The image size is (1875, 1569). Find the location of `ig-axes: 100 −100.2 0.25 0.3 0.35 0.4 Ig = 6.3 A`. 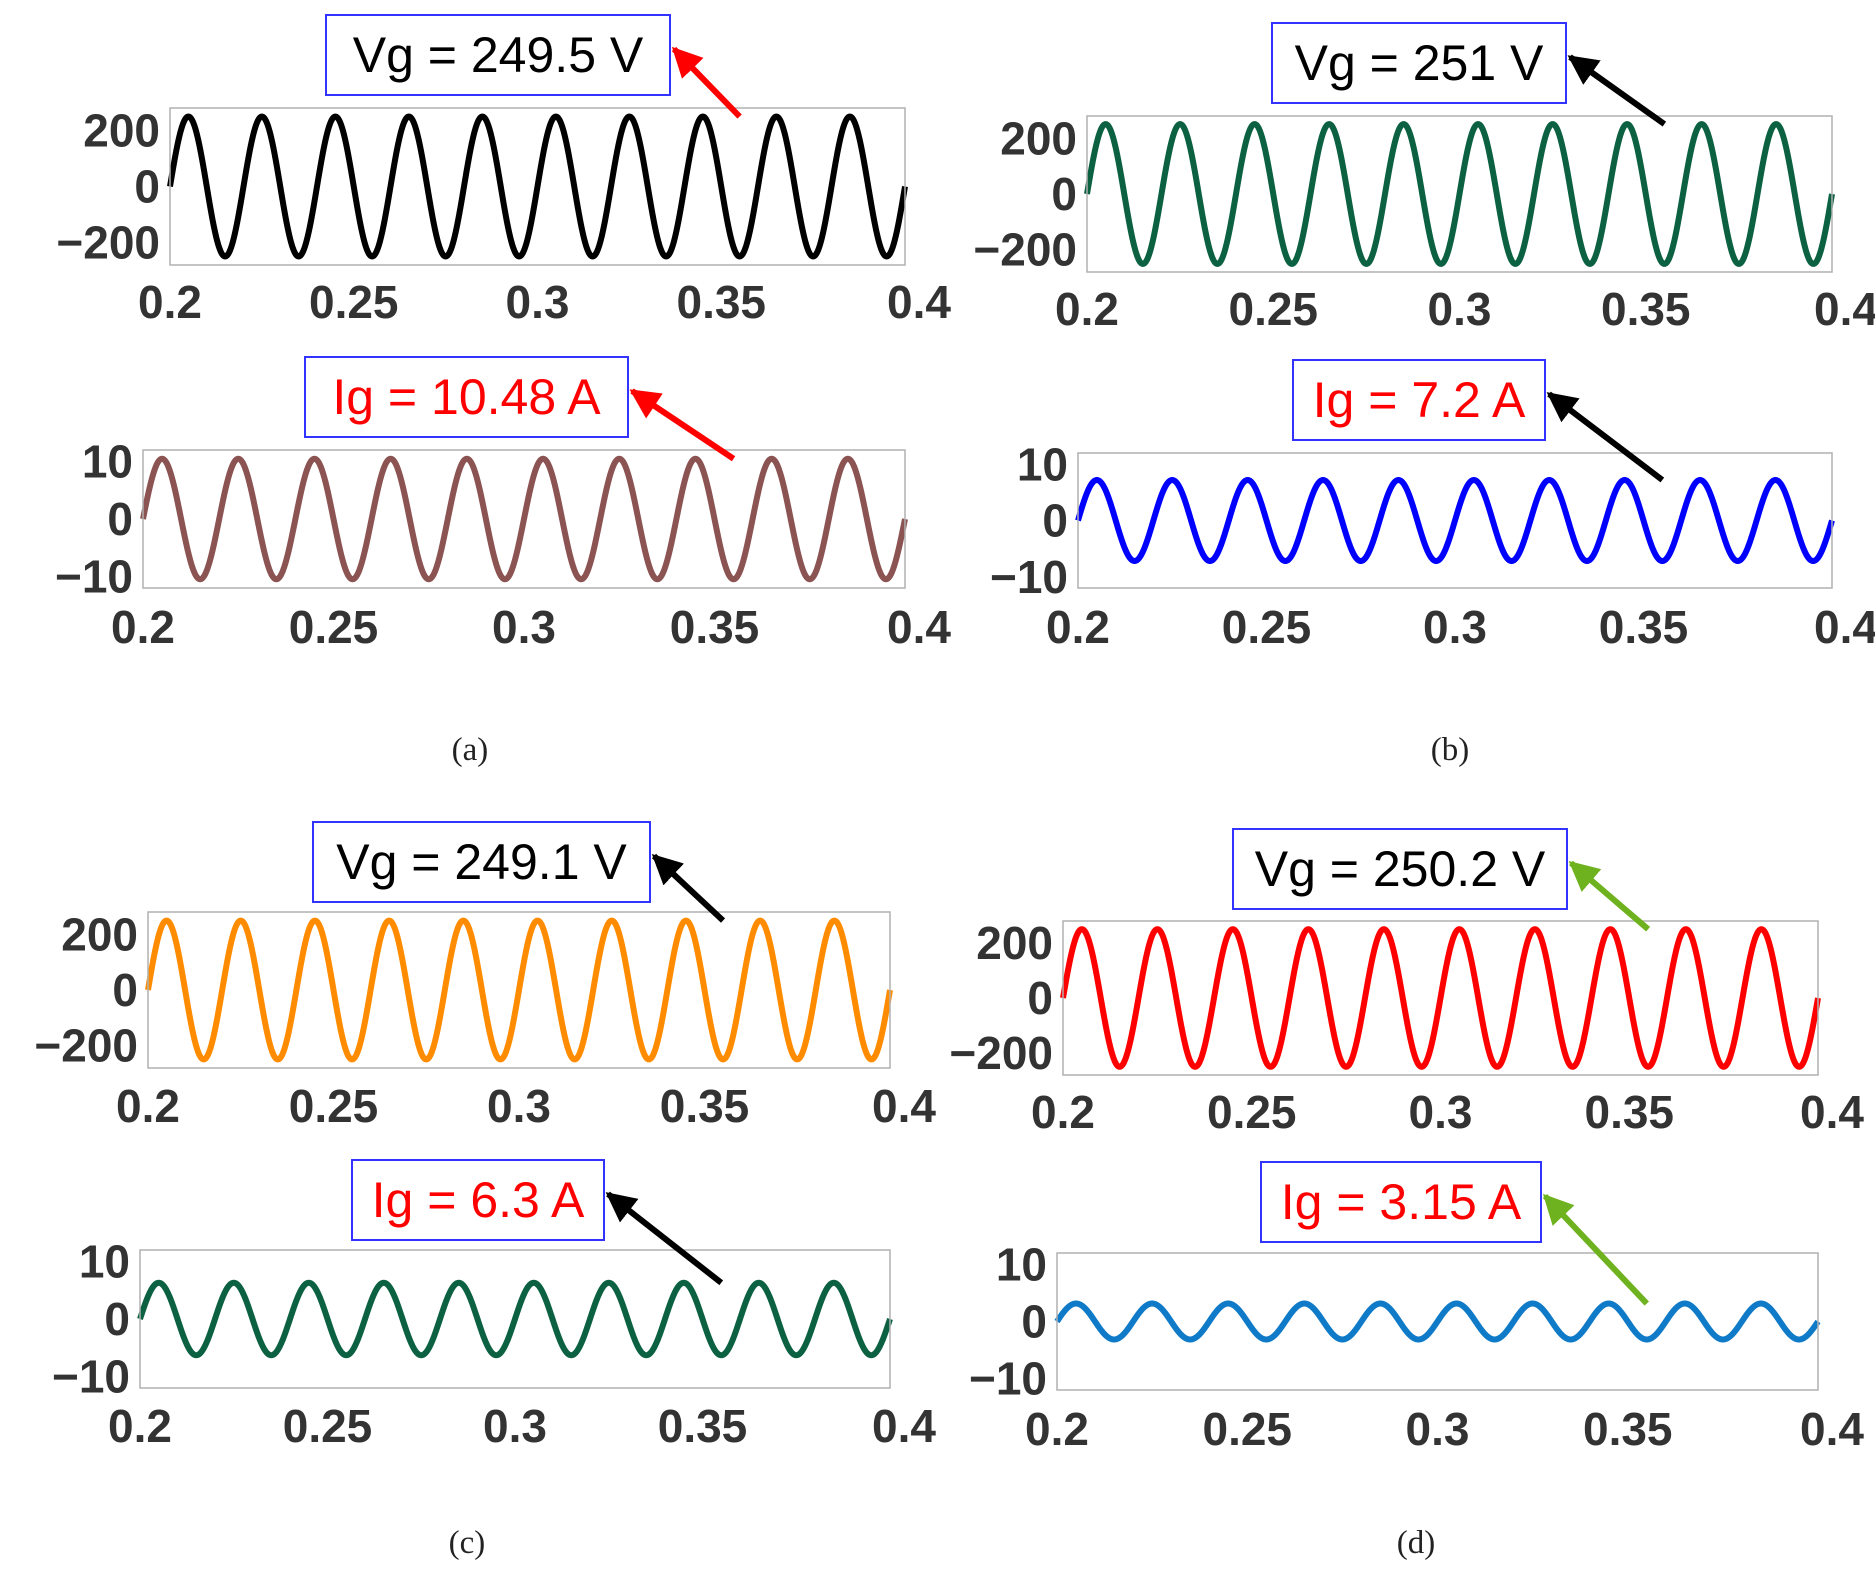

ig-axes: 100 −100.2 0.25 0.3 0.35 0.4 Ig = 6.3 A is located at coordinates (494, 1305).